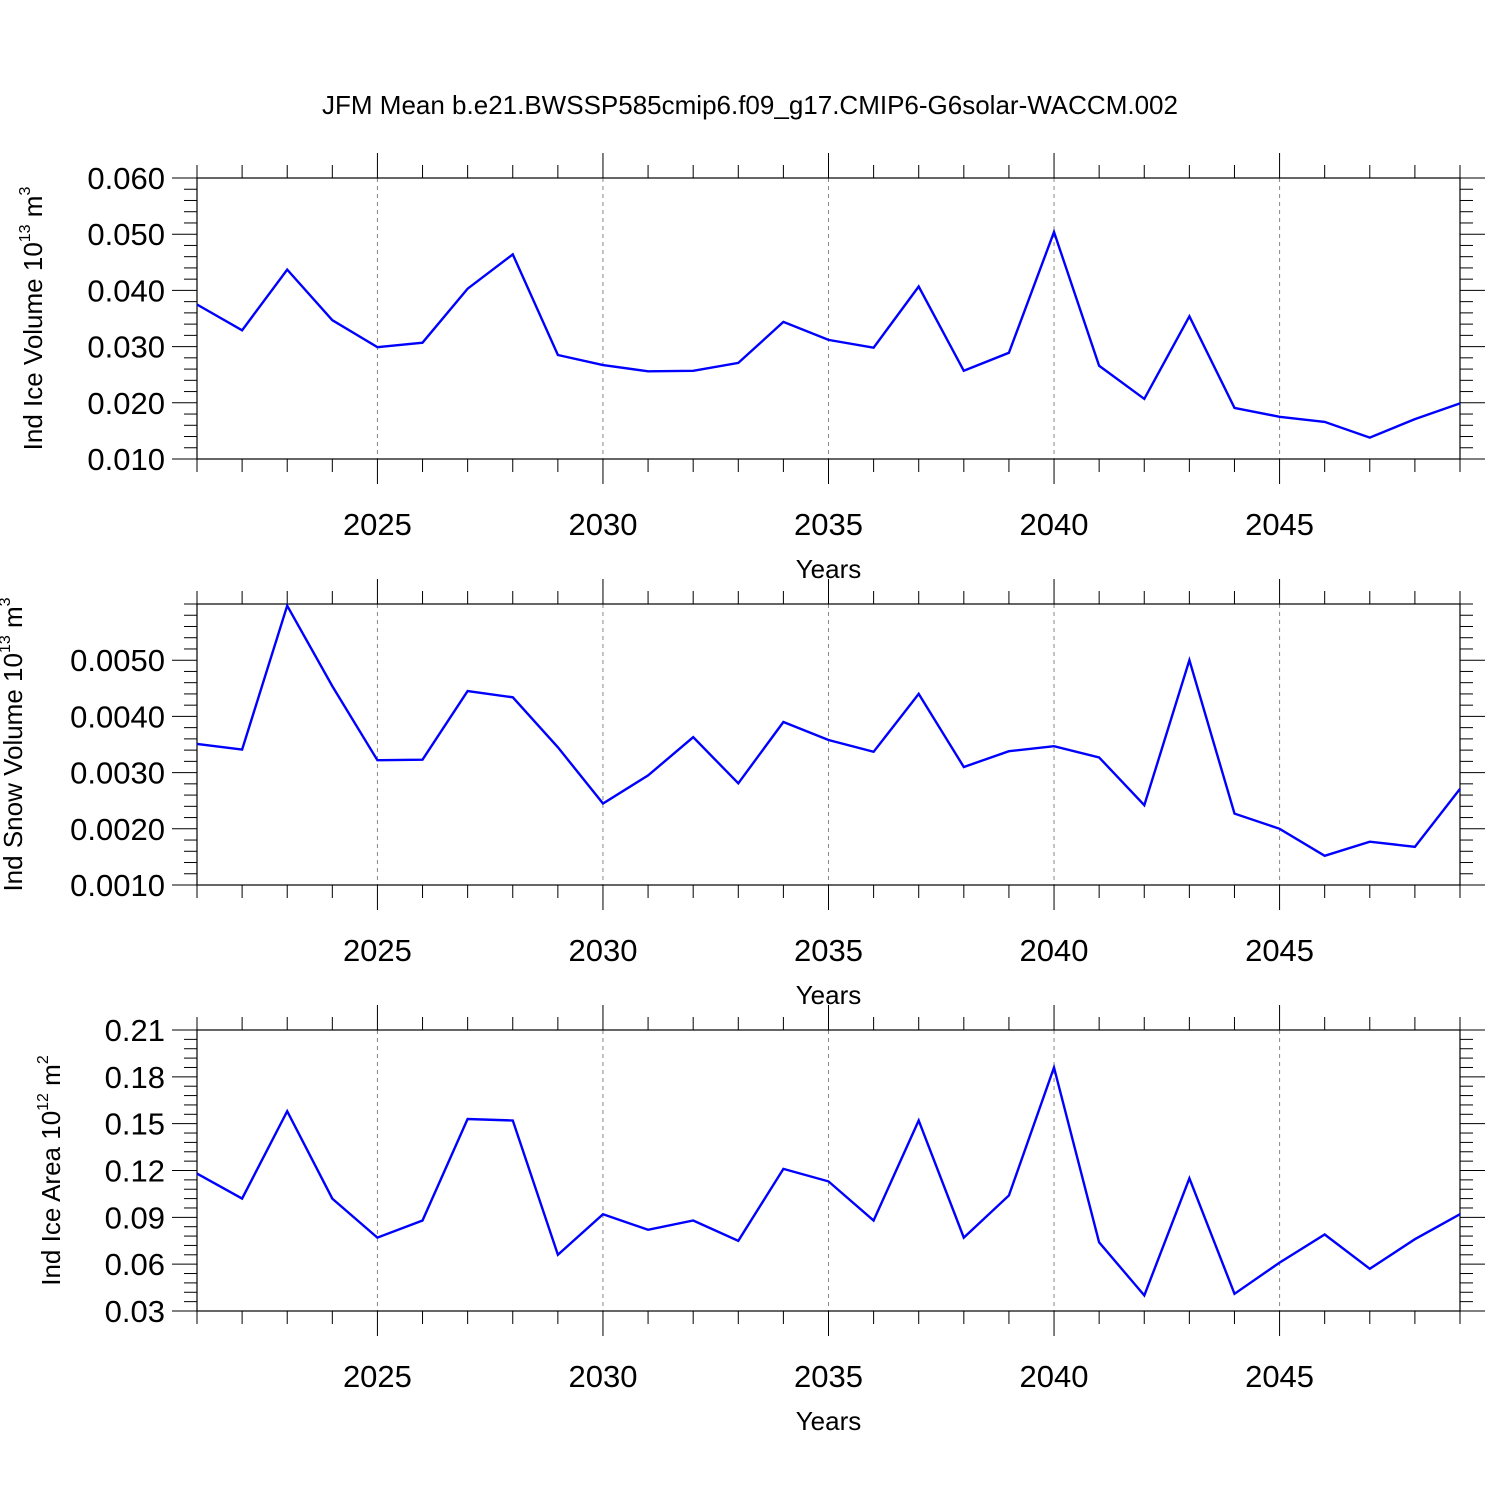  I want to click on y-tick-label: 0.06, so click(135, 1264).